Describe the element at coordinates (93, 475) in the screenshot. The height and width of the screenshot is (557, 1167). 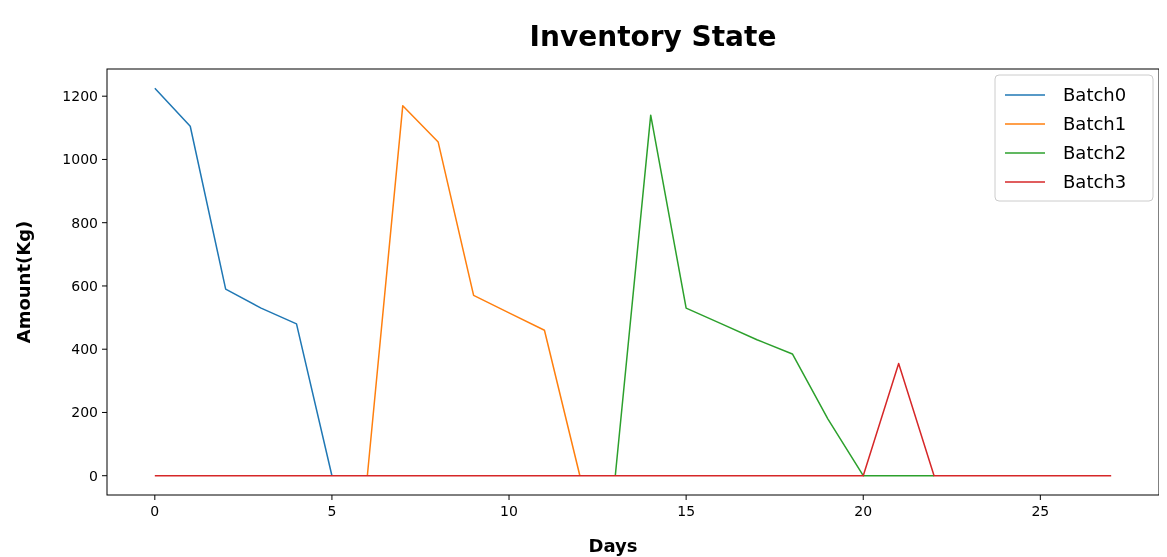
I see `y-tick-label: 0` at that location.